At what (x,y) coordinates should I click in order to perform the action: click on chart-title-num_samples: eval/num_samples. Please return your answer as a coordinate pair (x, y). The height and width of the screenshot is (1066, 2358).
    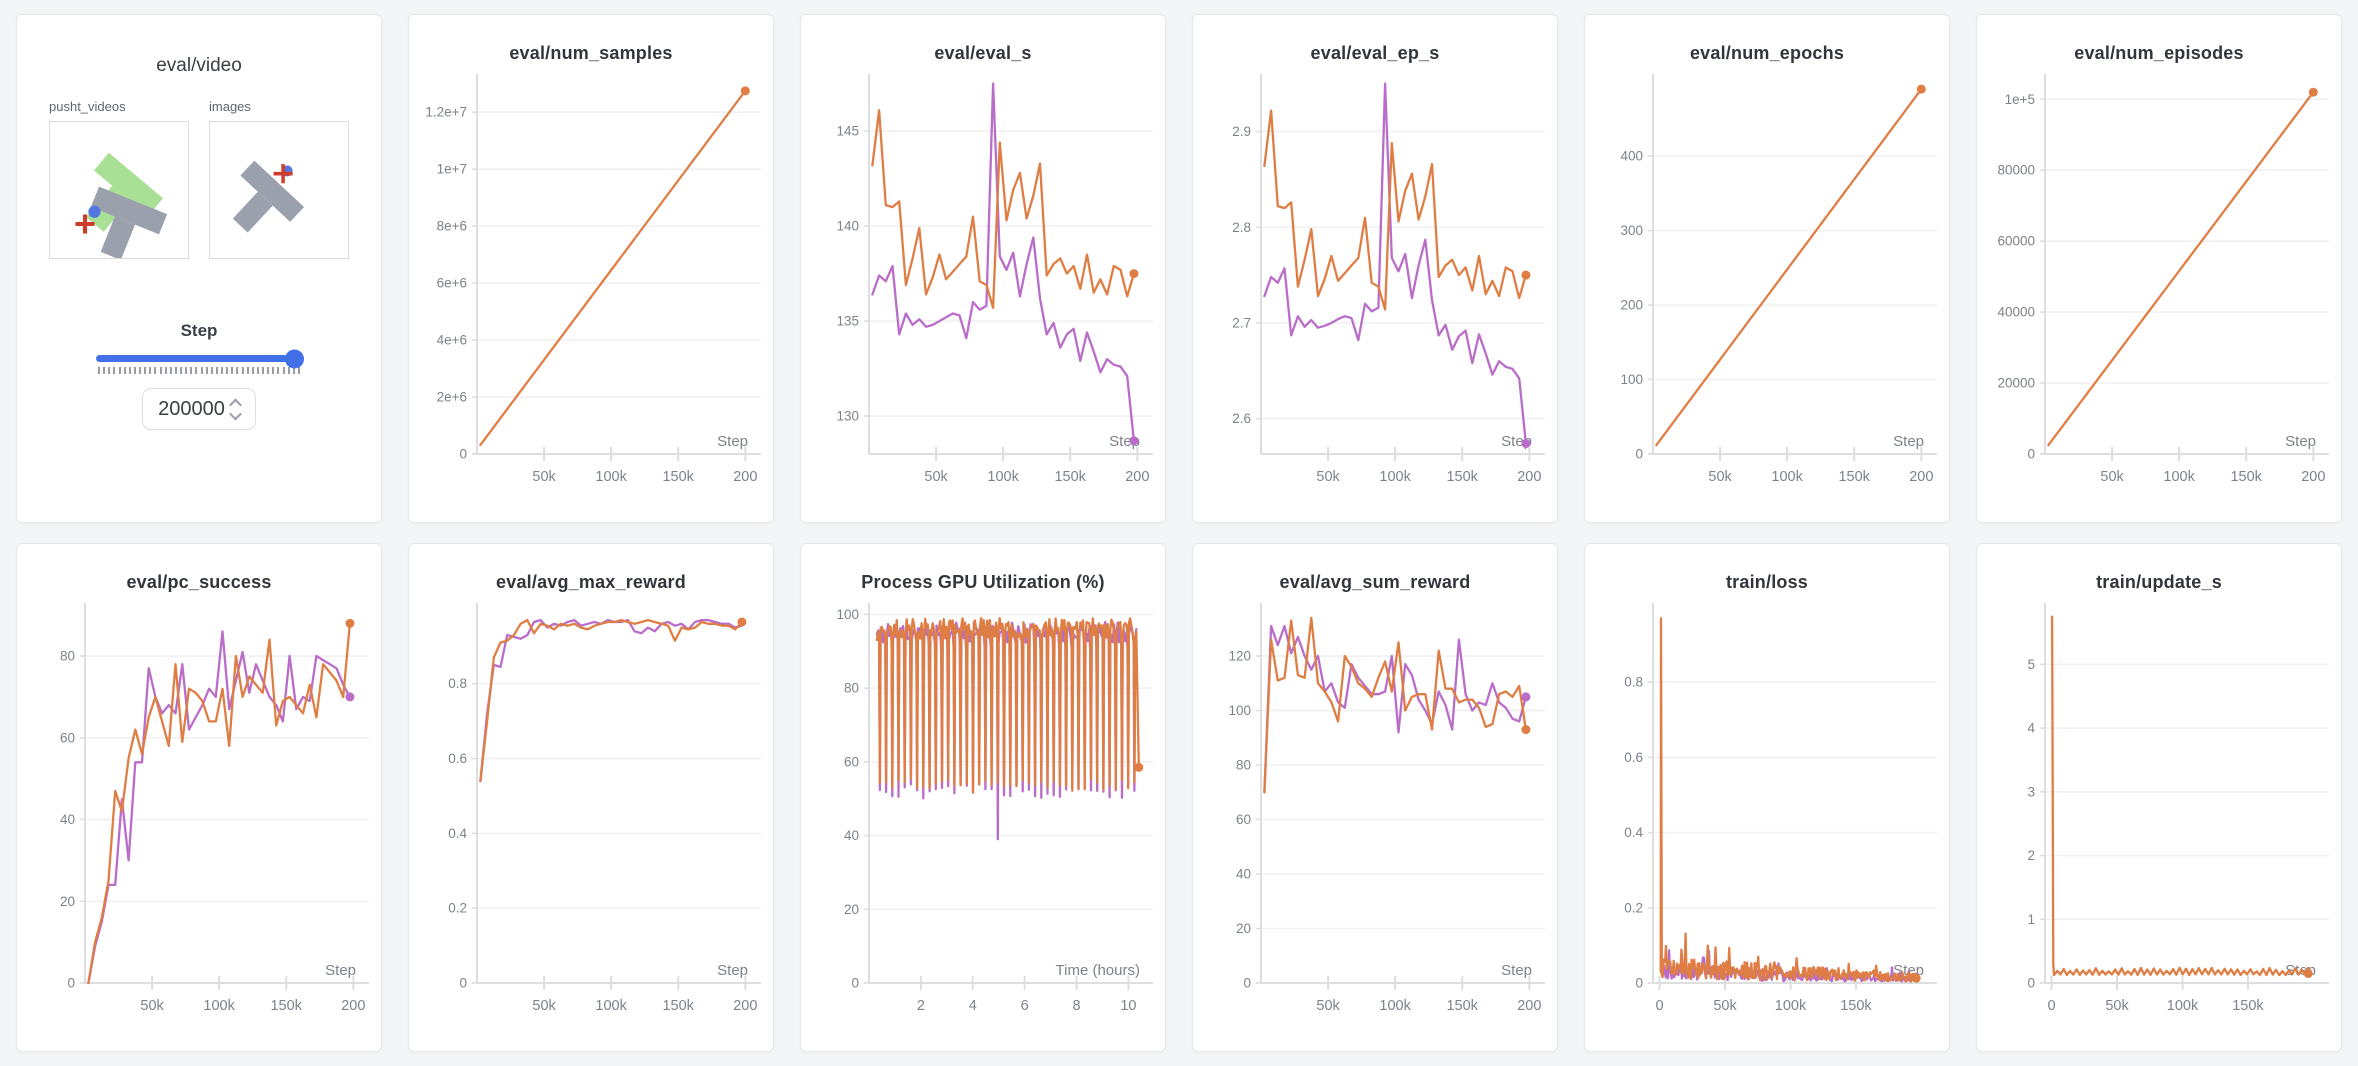
    Looking at the image, I should click on (591, 53).